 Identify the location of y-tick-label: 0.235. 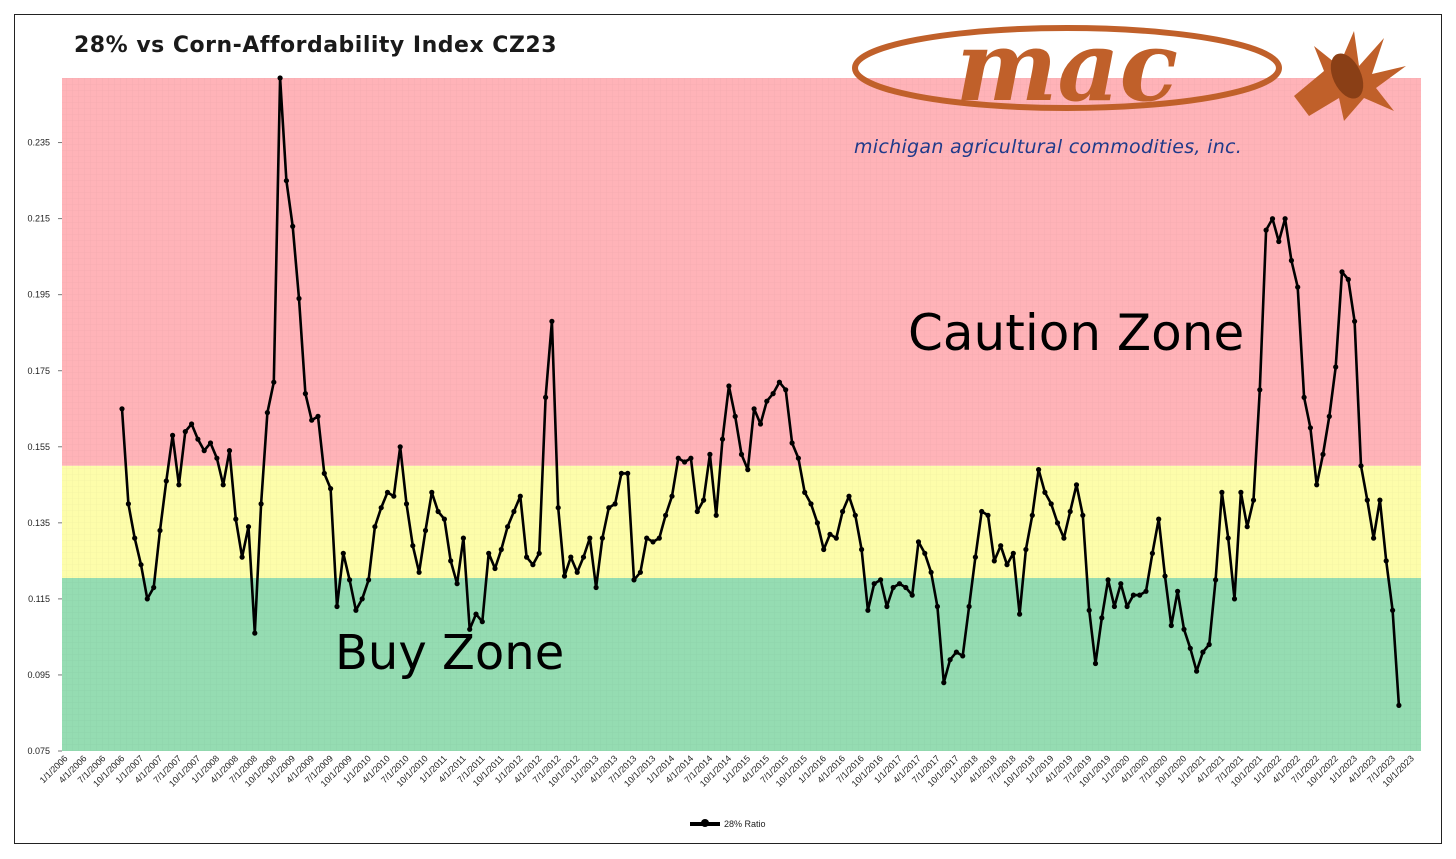
(38, 143).